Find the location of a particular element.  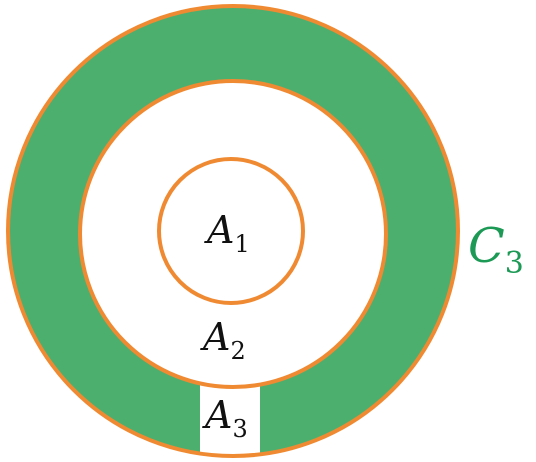

label-c3: C3 is located at coordinates (496, 249).